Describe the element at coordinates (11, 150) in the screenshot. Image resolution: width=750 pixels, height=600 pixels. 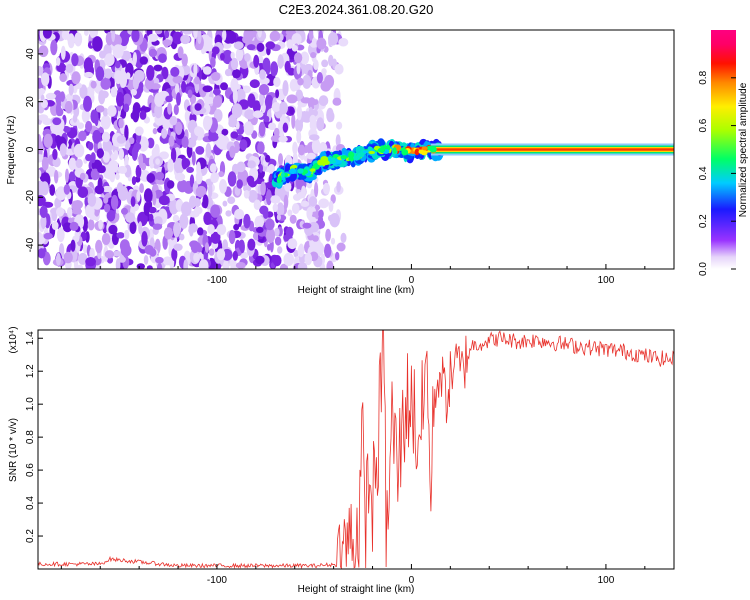
I see `spectrogram-ylabel: Frequency (Hz)` at that location.